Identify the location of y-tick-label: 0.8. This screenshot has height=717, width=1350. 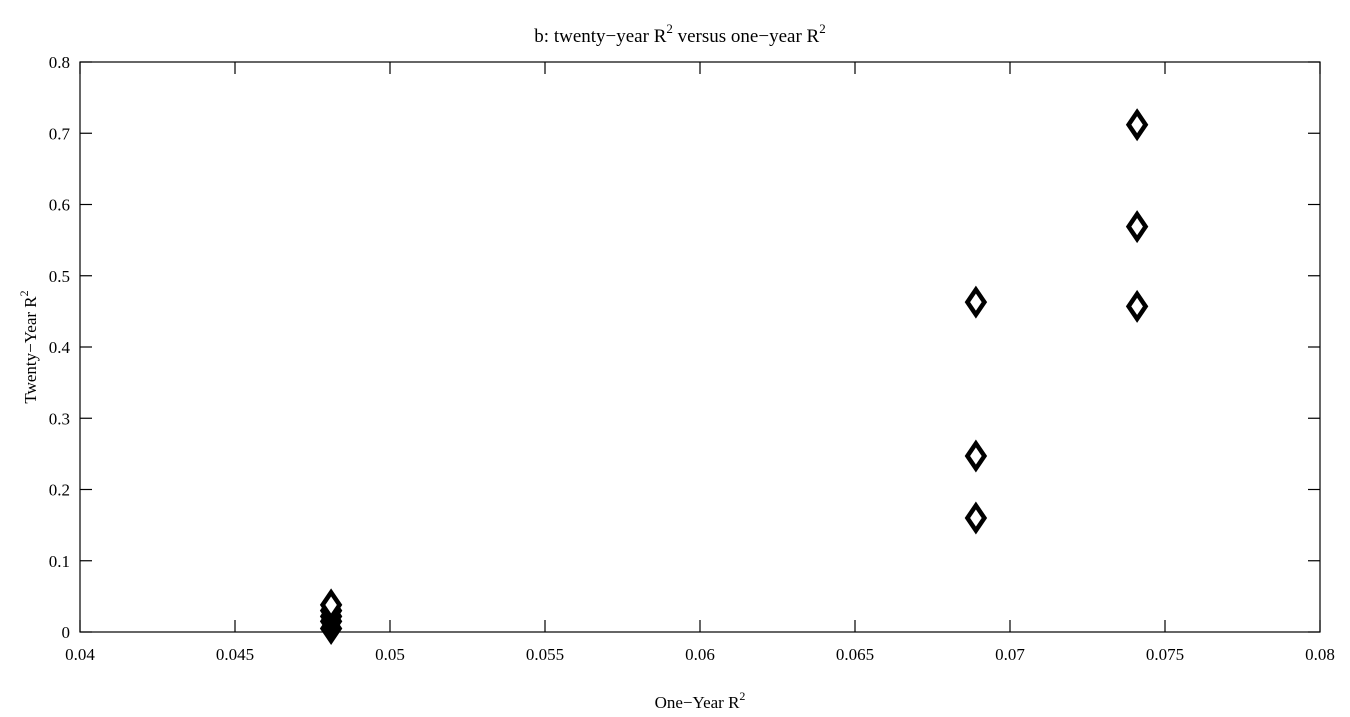
(59, 62).